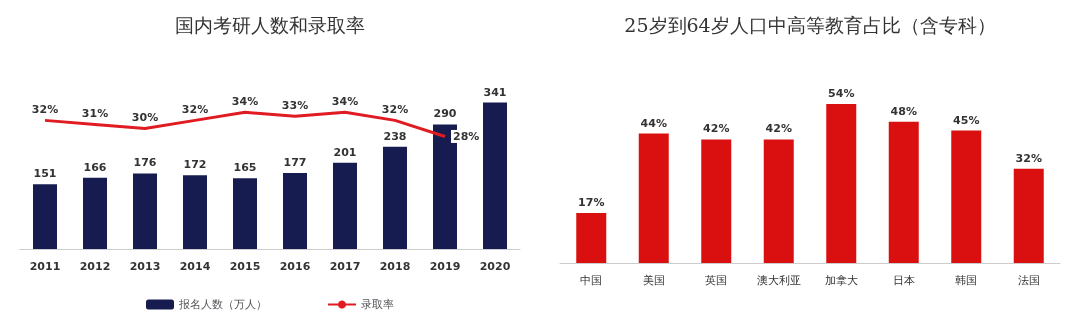 The image size is (1080, 321). I want to click on data-label: 151, so click(45, 174).